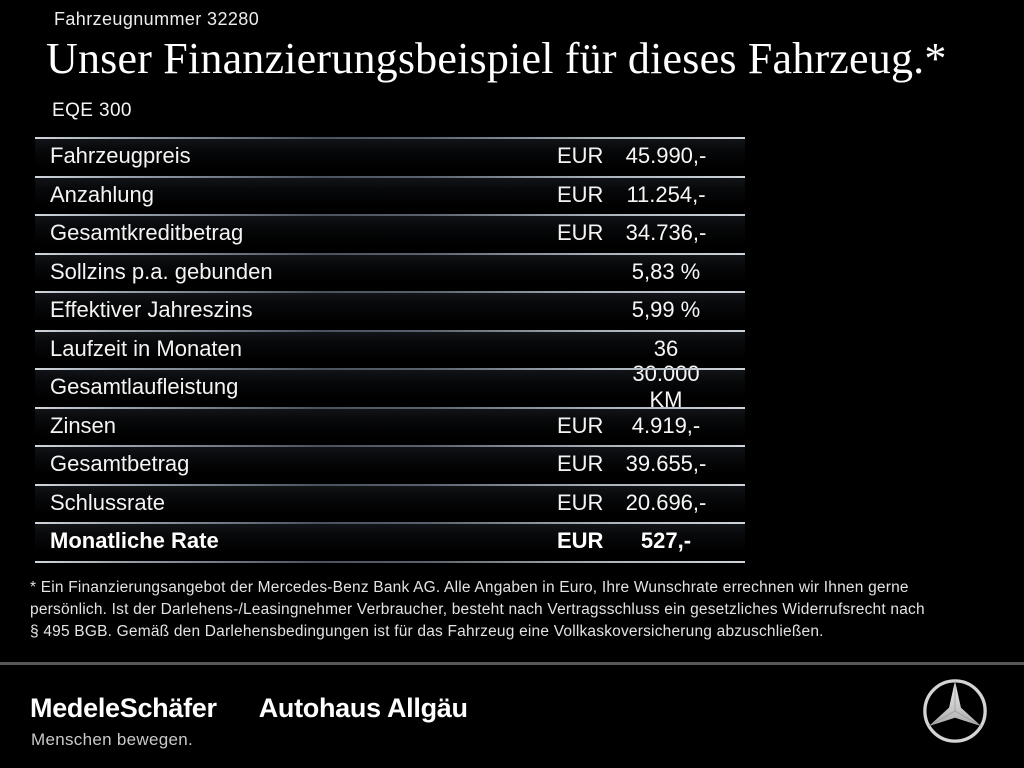  What do you see at coordinates (151, 310) in the screenshot?
I see `row-label: Effektiver Jahreszins` at bounding box center [151, 310].